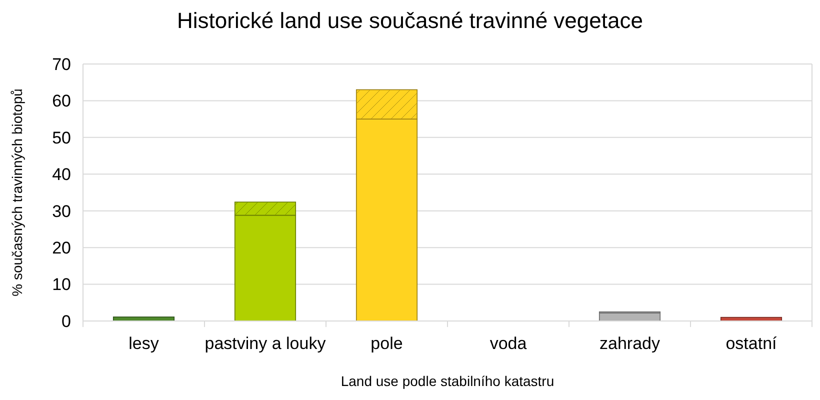 This screenshot has width=820, height=400. Describe the element at coordinates (447, 381) in the screenshot. I see `x-axis-title: Land use podle stabilního katastru` at that location.